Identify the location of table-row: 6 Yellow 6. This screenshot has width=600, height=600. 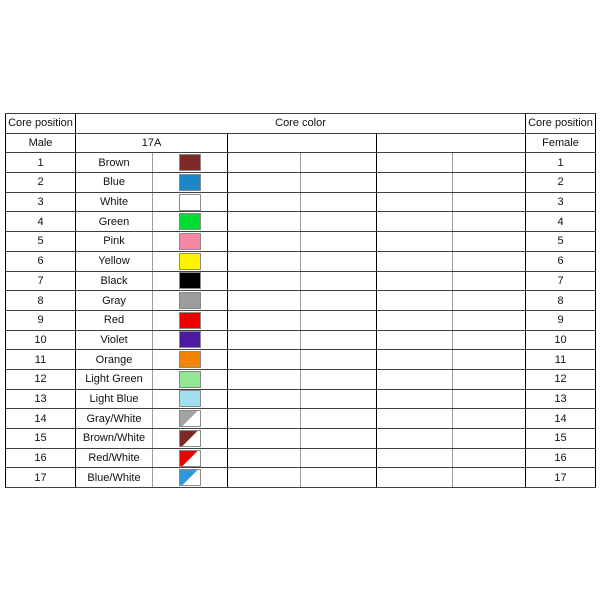
(300, 261).